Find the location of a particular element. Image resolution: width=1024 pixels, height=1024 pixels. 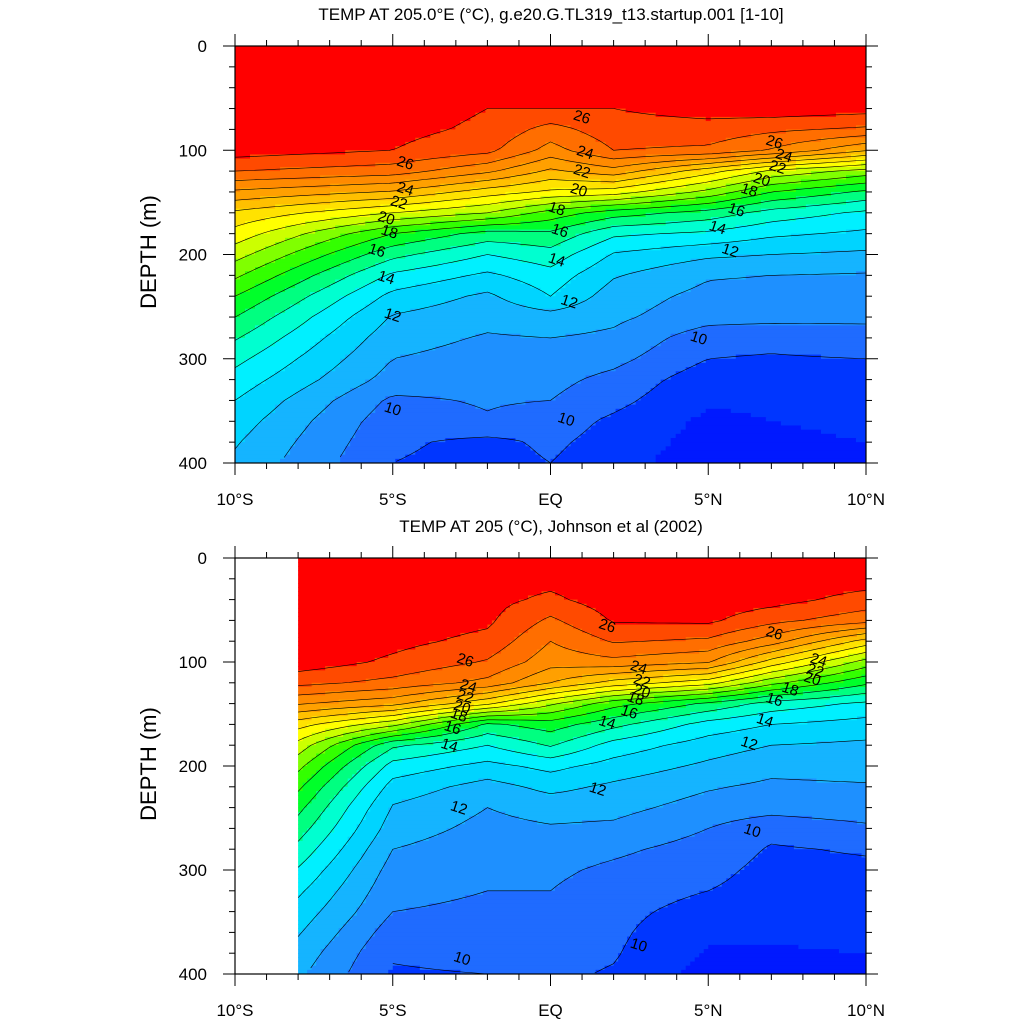

contour-label: 24 is located at coordinates (584, 152).